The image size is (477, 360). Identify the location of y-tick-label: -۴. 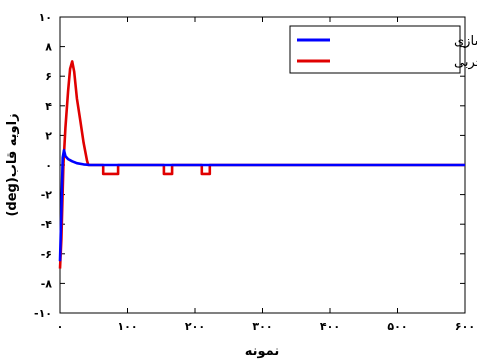
(47, 224).